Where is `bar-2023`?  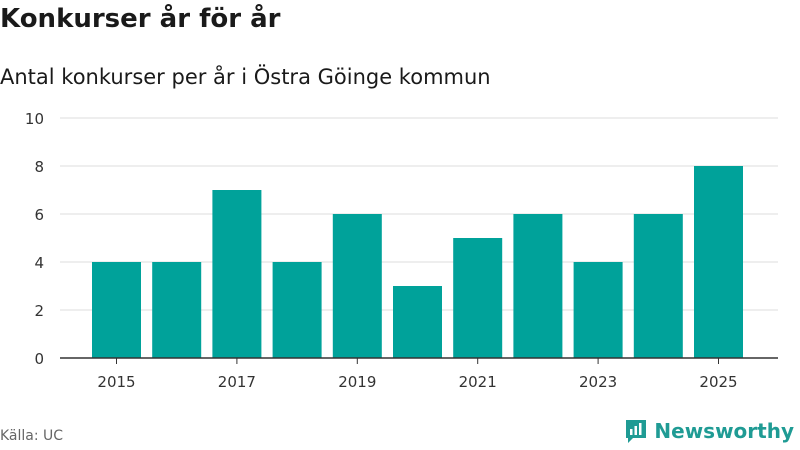 bar-2023 is located at coordinates (598, 310).